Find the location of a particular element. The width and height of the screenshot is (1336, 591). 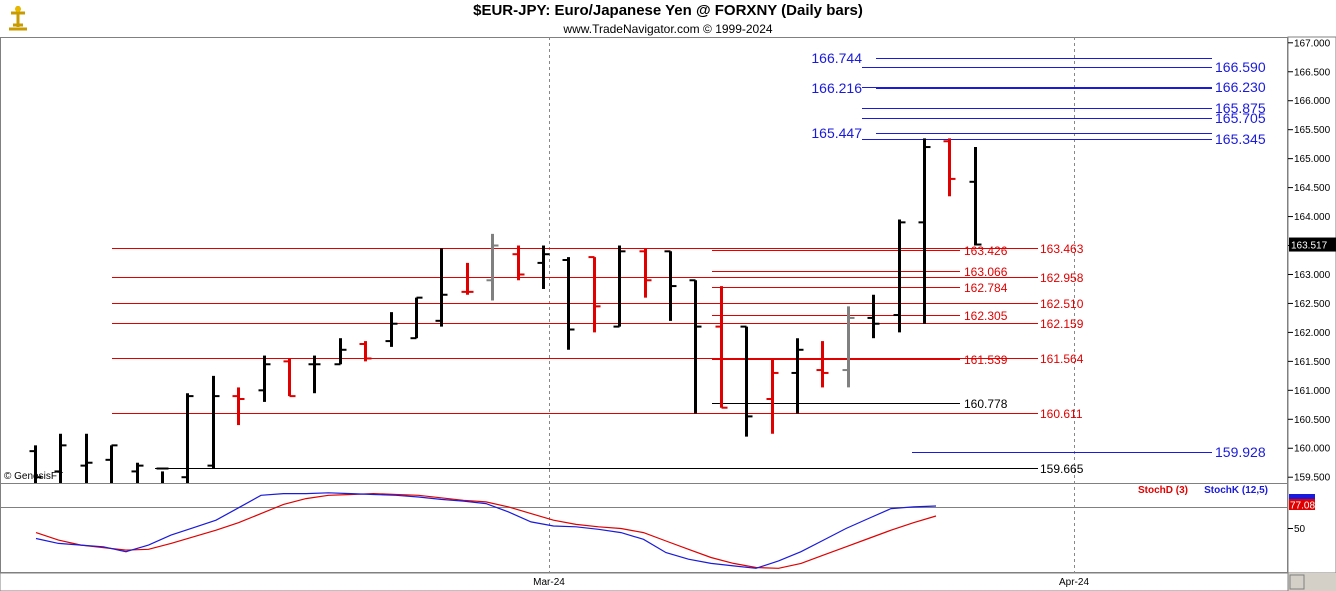

y-axis-panel is located at coordinates (1311, 305).